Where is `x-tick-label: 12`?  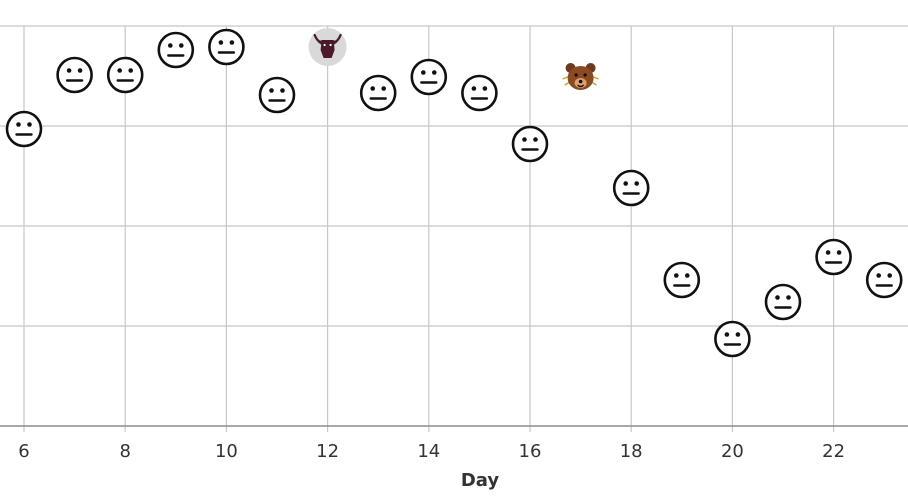 x-tick-label: 12 is located at coordinates (327, 451).